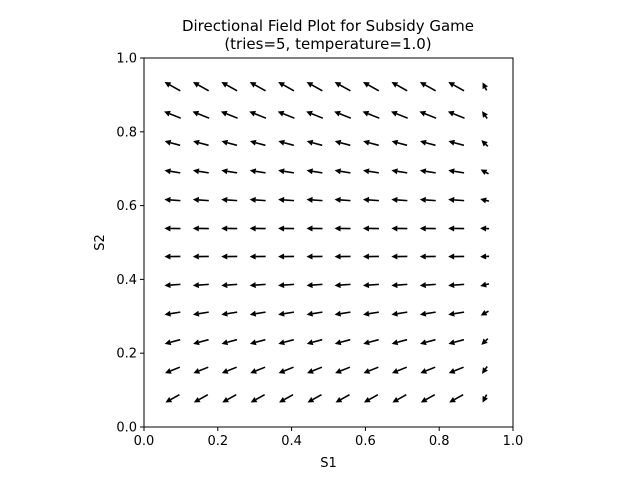  What do you see at coordinates (126, 354) in the screenshot?
I see `y-tick-label: 0.2` at bounding box center [126, 354].